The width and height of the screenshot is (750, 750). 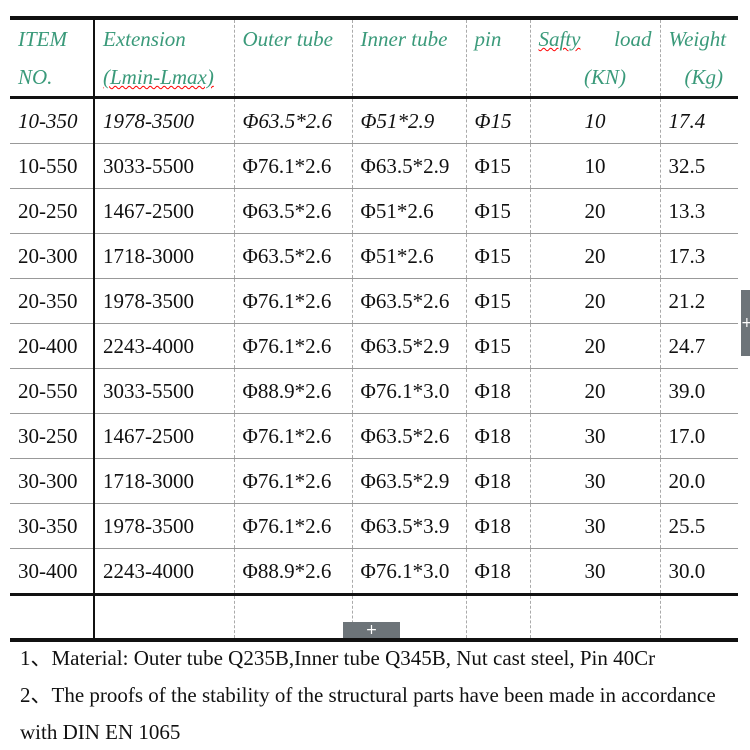 What do you see at coordinates (698, 120) in the screenshot?
I see `cell-weight: 17.4` at bounding box center [698, 120].